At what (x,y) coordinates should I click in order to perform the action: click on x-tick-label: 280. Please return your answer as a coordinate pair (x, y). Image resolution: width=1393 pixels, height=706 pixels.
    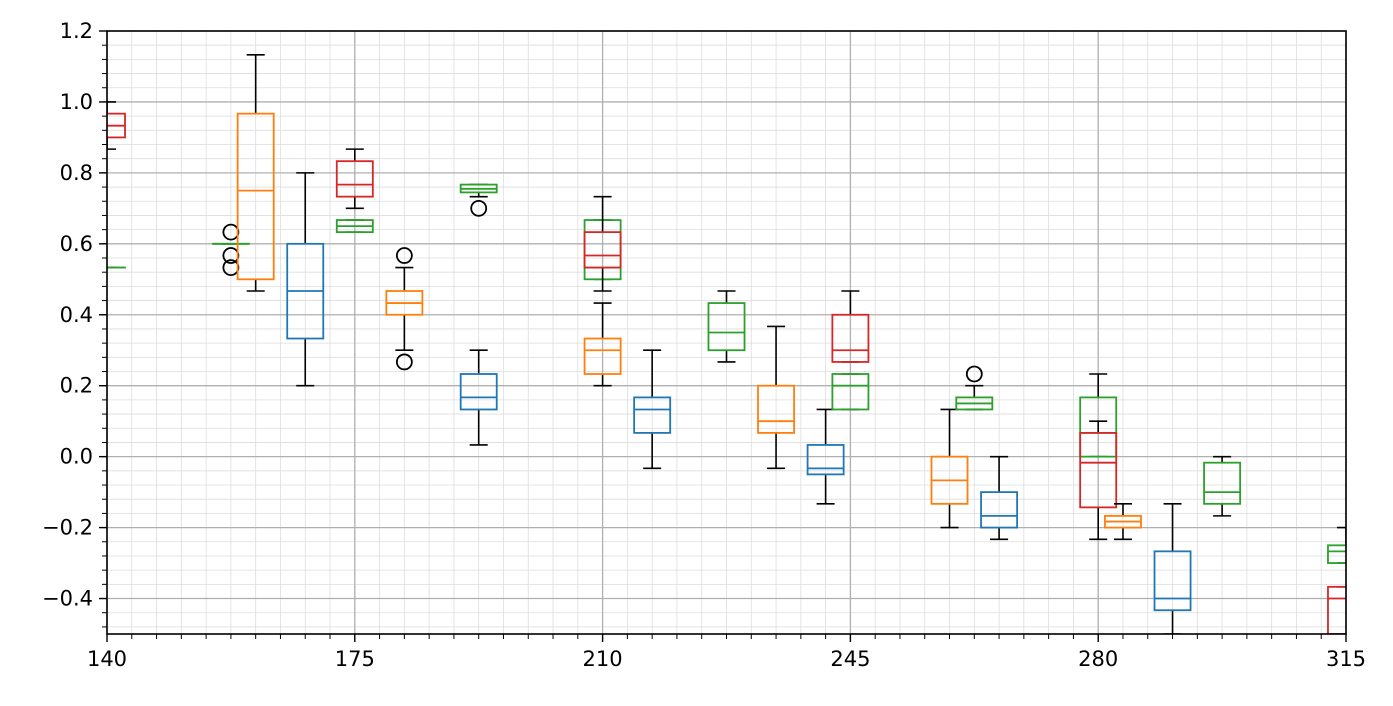
    Looking at the image, I should click on (1098, 659).